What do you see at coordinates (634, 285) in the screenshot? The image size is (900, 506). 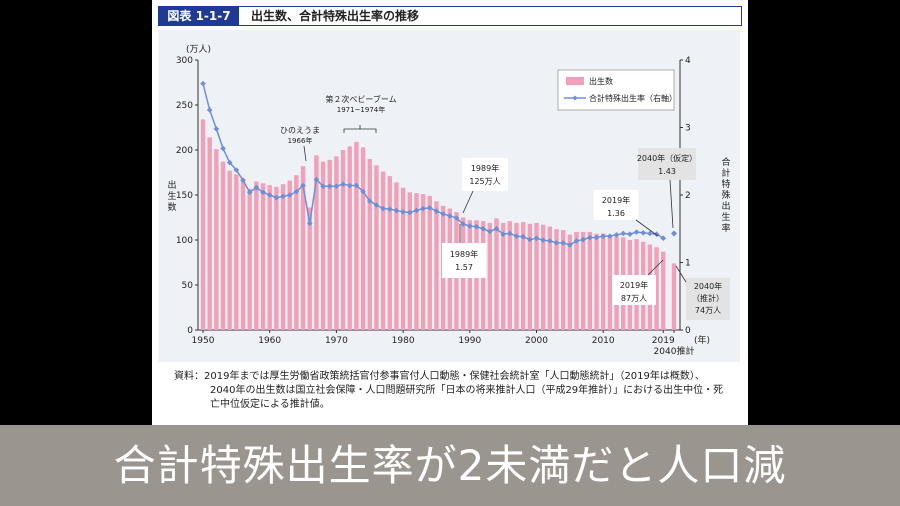 I see `annotation-b2019-year: 2019年` at bounding box center [634, 285].